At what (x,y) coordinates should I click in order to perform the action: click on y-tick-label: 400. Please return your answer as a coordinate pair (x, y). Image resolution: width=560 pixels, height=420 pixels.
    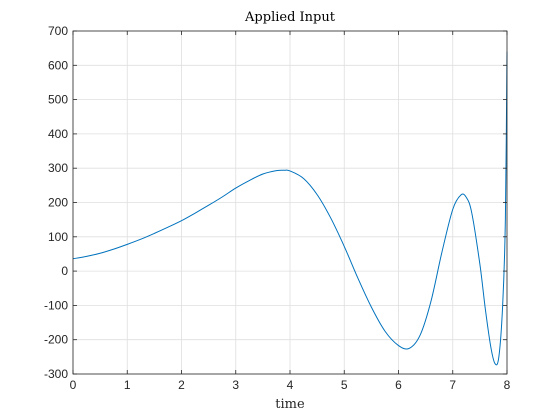
    Looking at the image, I should click on (58, 134).